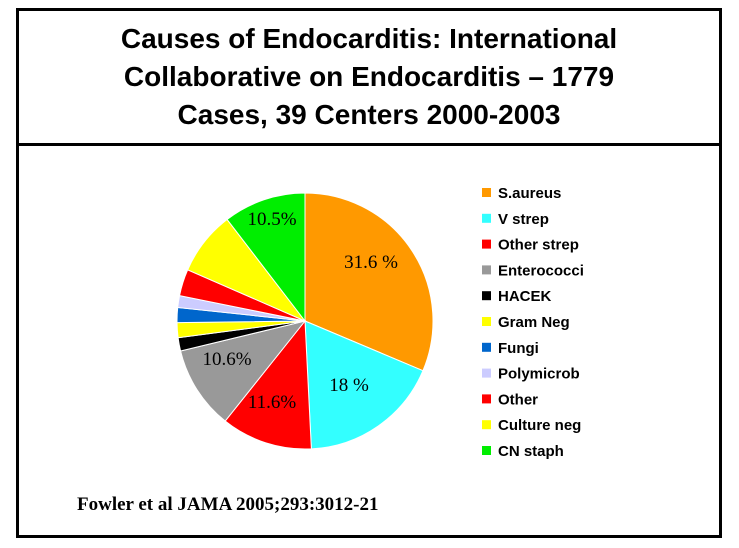  I want to click on legend-label-gram-neg: Gram Neg, so click(534, 322).